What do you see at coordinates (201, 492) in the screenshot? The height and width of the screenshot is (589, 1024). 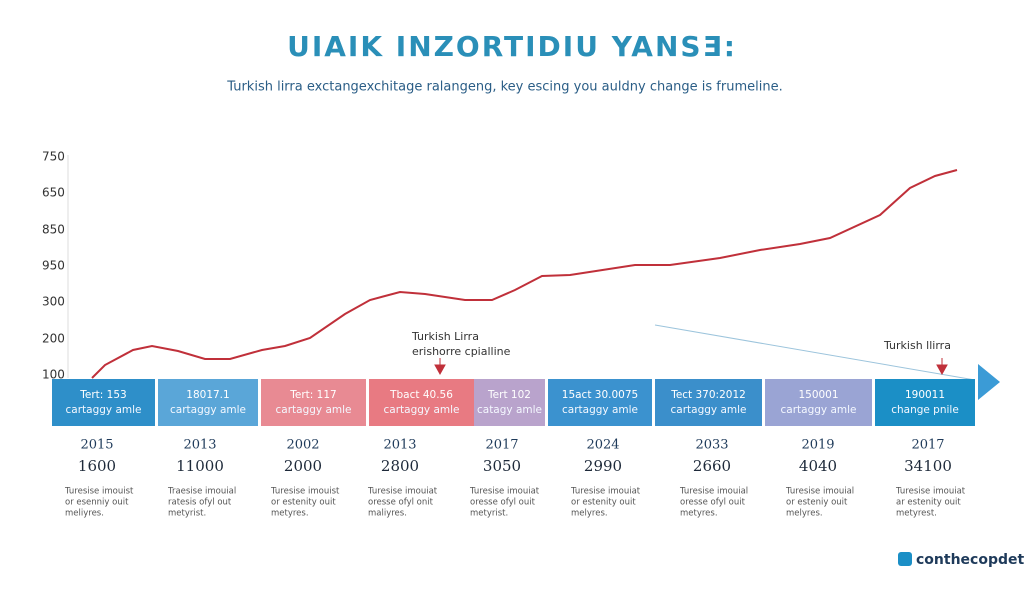 I see `description: Traesise imouial` at bounding box center [201, 492].